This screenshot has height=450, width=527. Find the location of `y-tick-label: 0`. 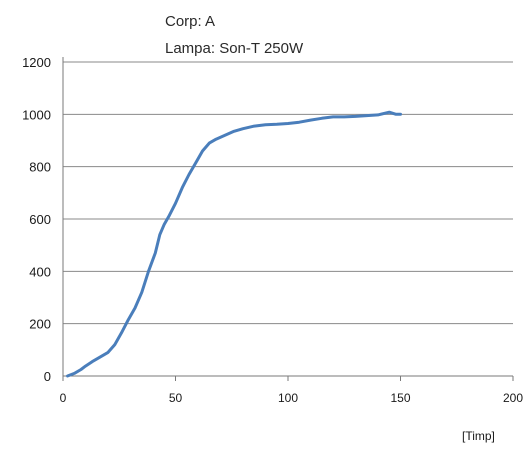

y-tick-label: 0 is located at coordinates (47, 376).